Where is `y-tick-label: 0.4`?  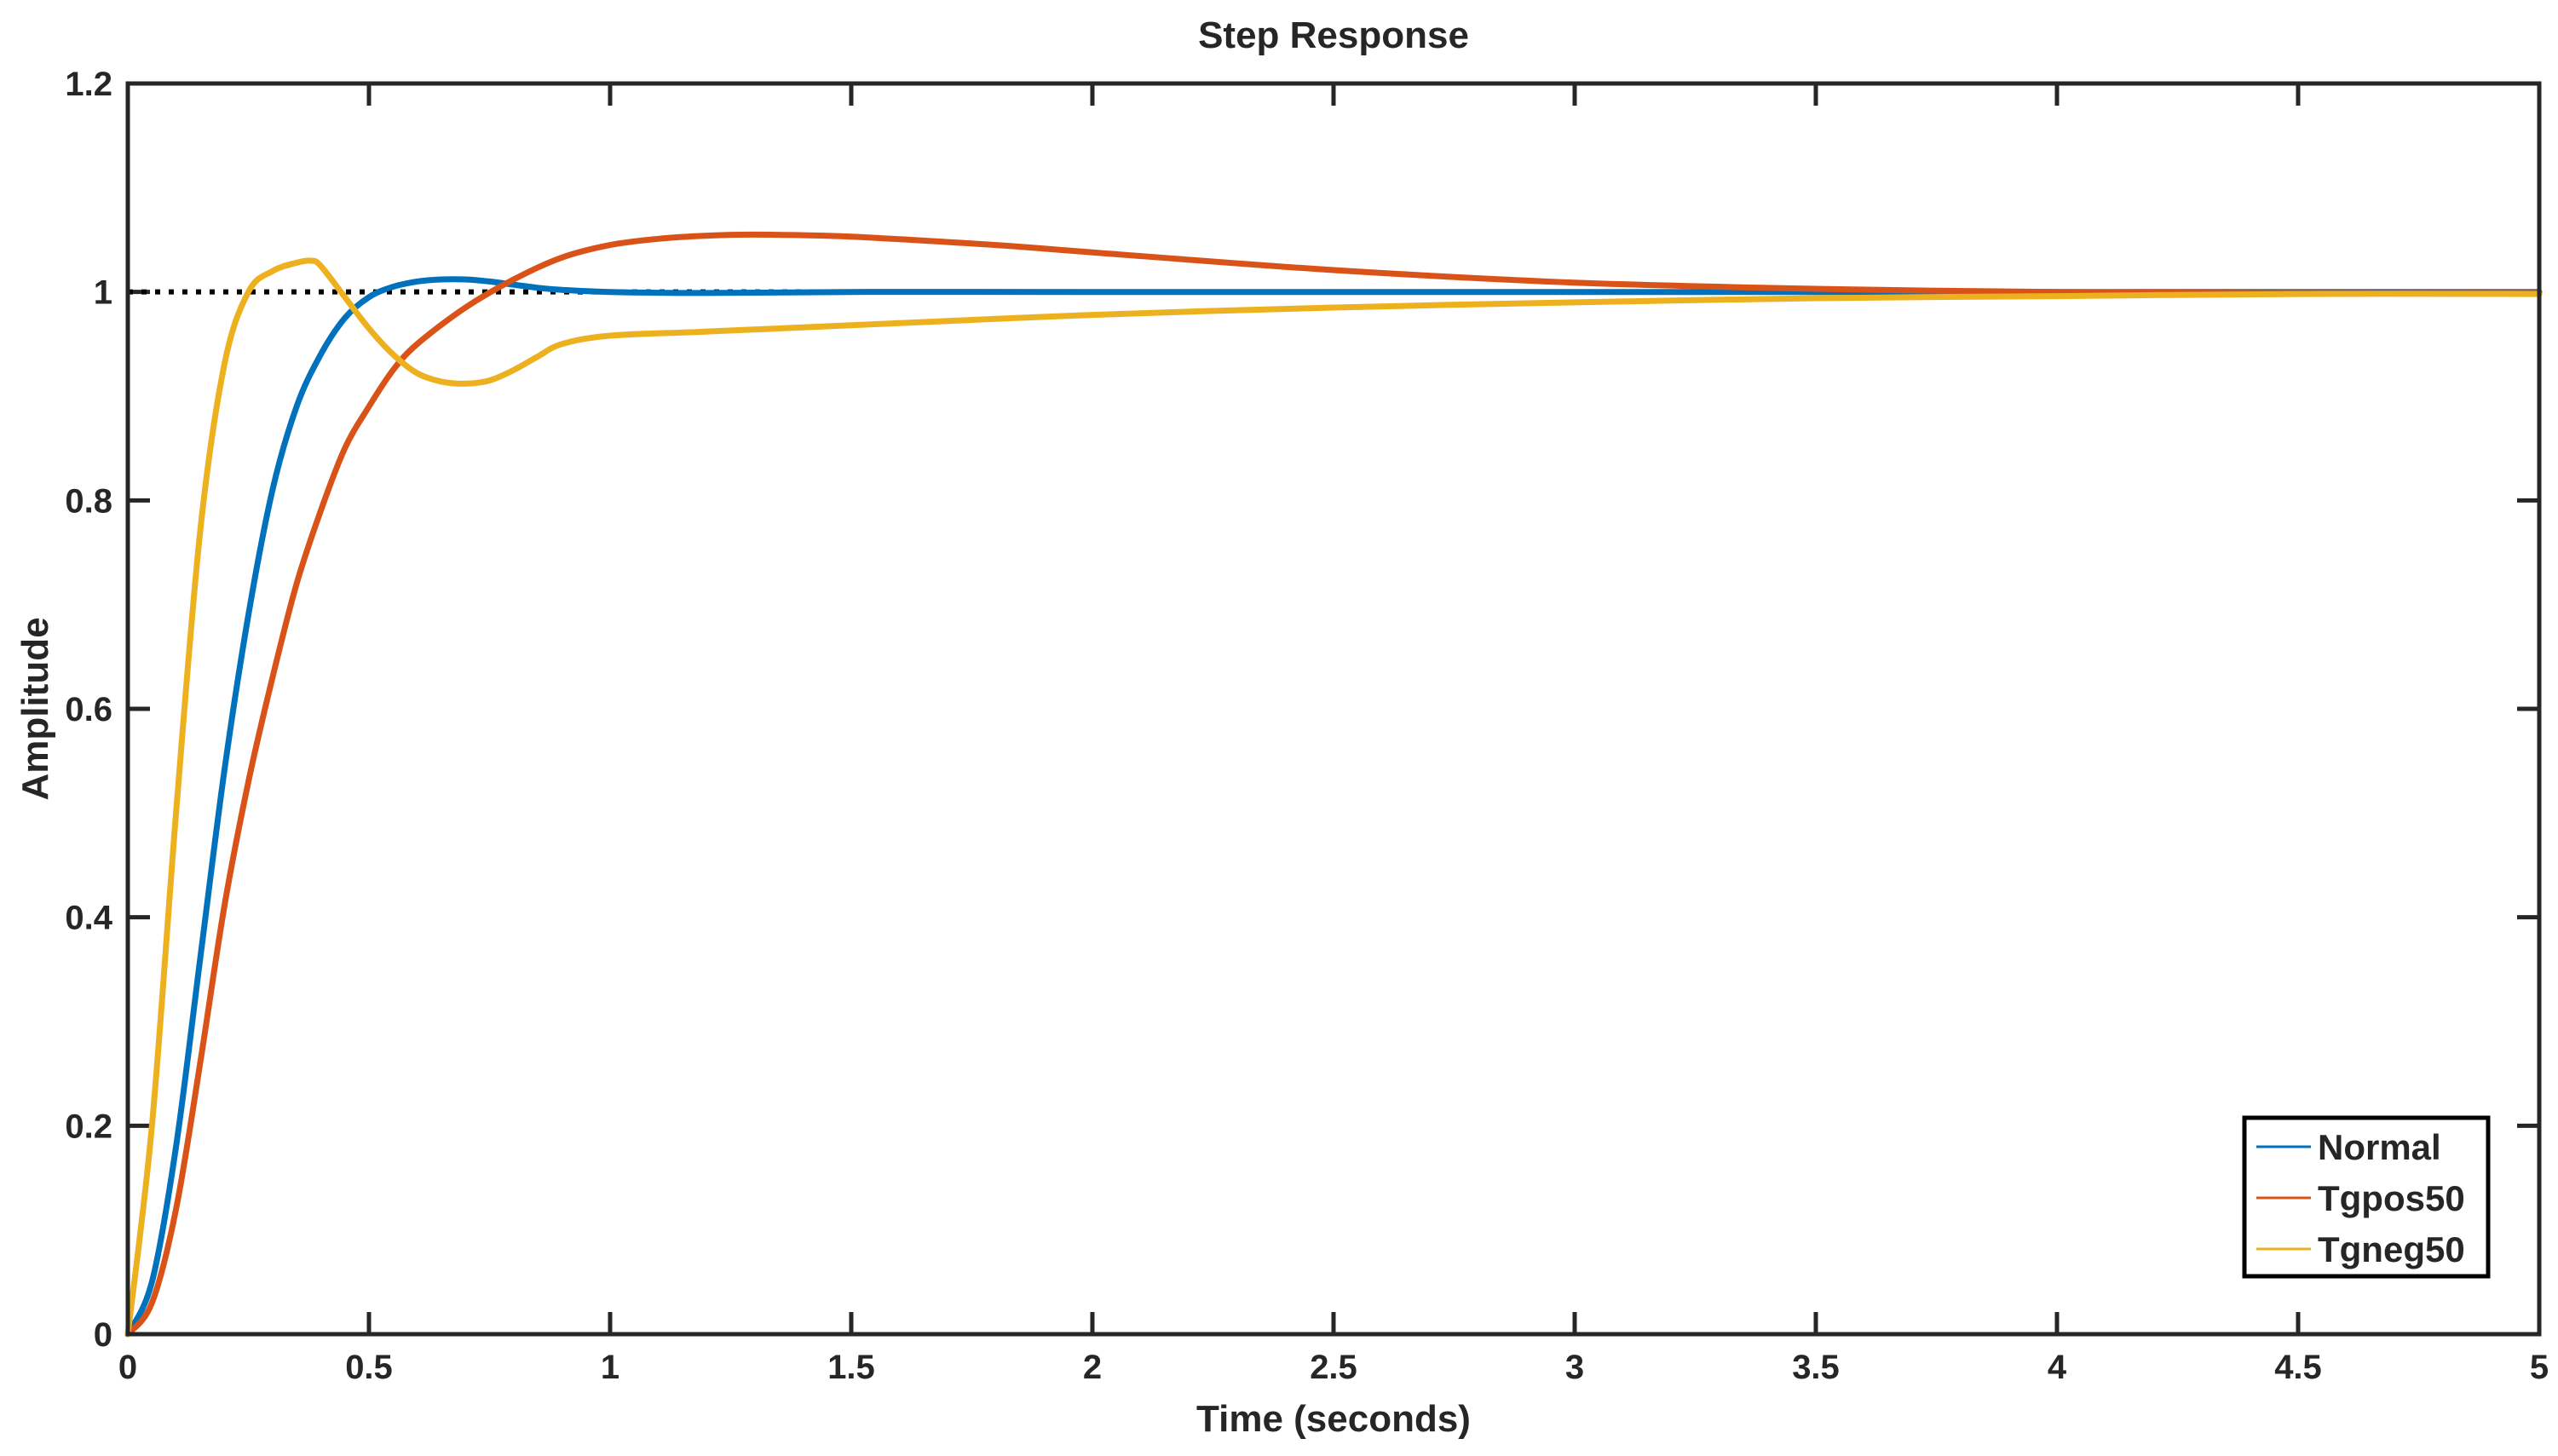
y-tick-label: 0.4 is located at coordinates (88, 919).